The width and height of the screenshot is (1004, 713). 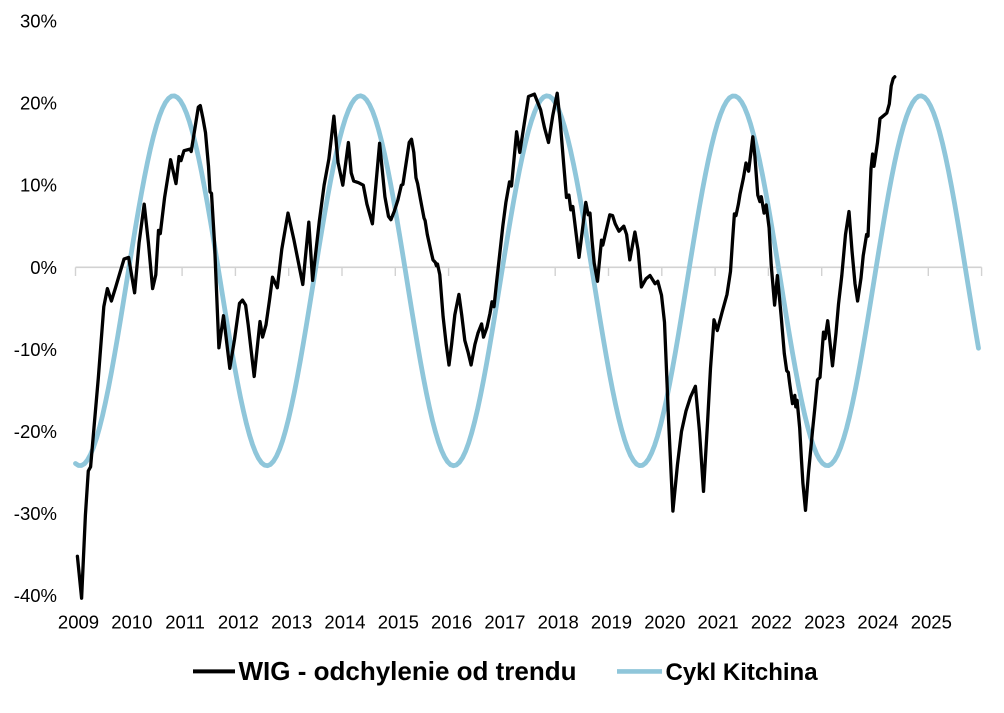 I want to click on svg-text: 30%, so click(x=38, y=21).